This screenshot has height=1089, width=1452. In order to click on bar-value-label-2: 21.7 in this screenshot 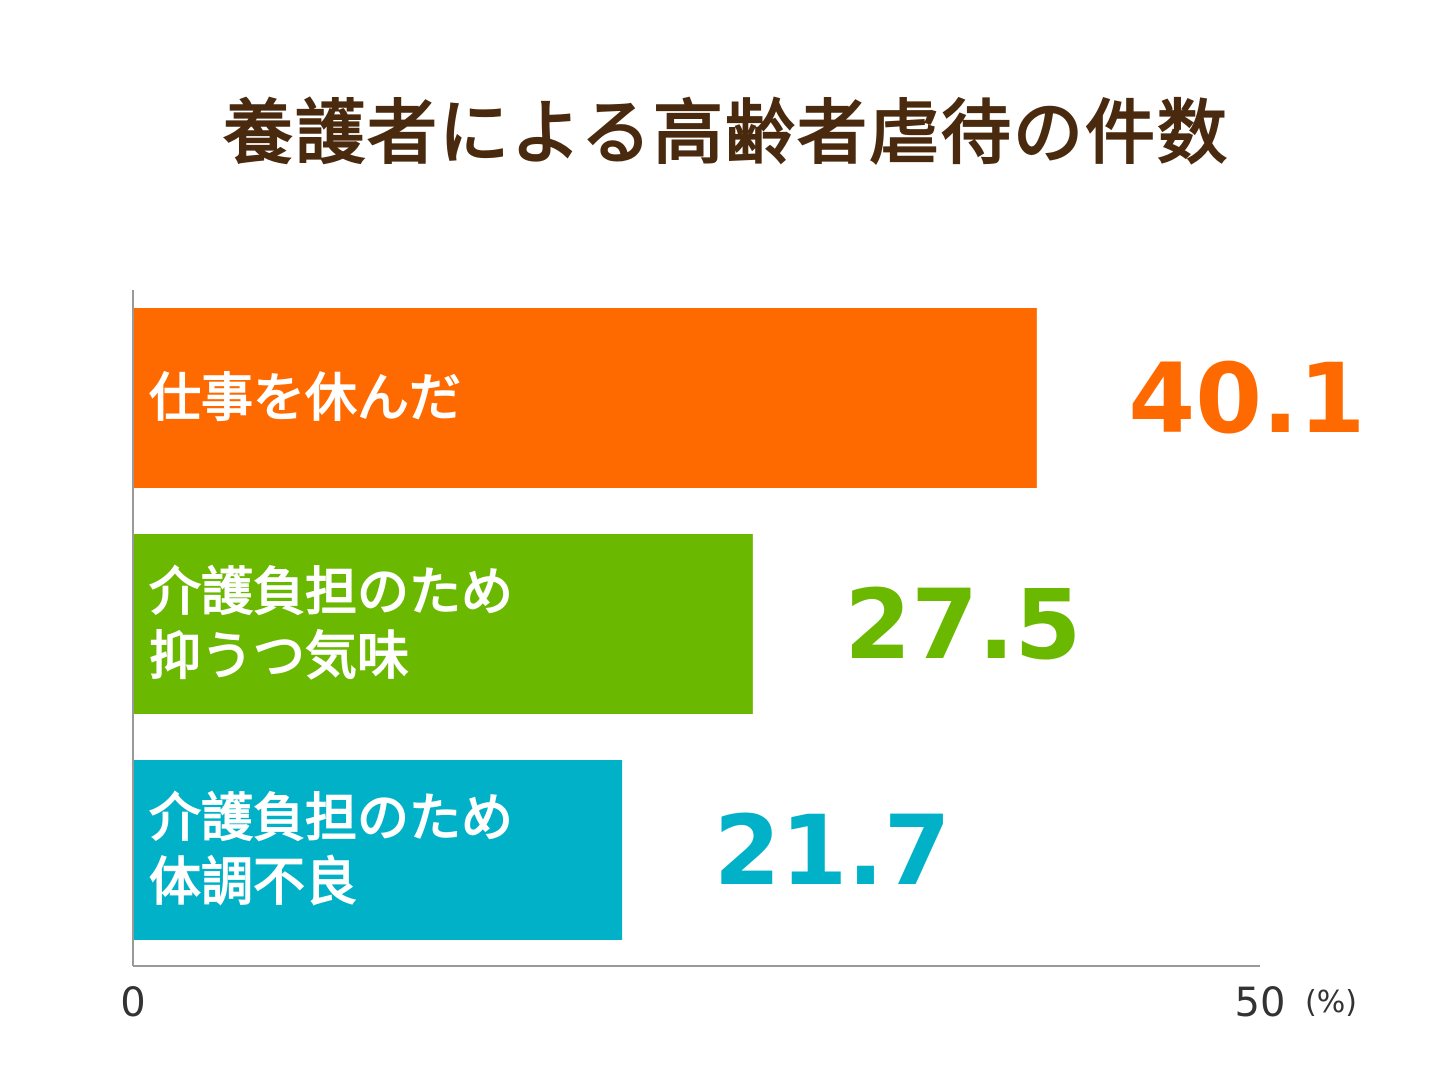, I will do `click(832, 851)`.